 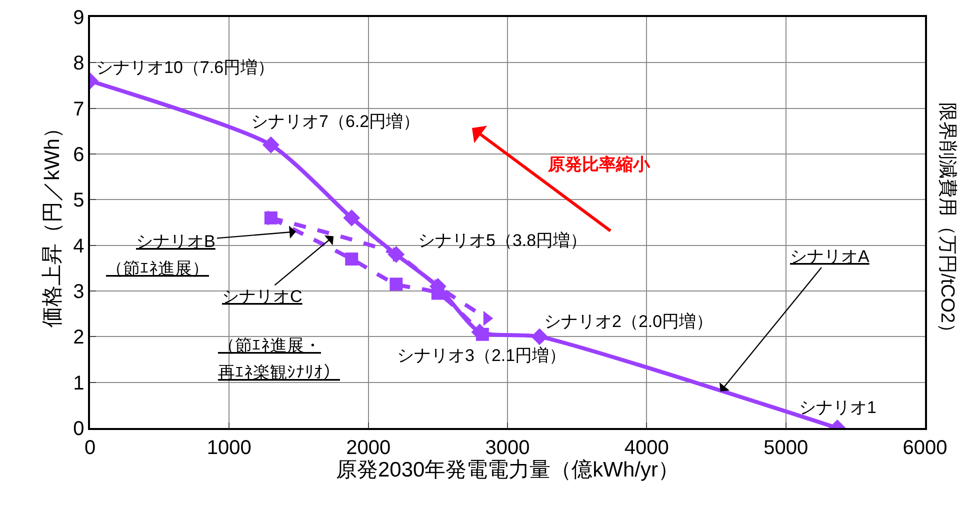 What do you see at coordinates (279, 372) in the screenshot?
I see `annotation: 再ｴﾈ楽観ｼﾅﾘｵ）` at bounding box center [279, 372].